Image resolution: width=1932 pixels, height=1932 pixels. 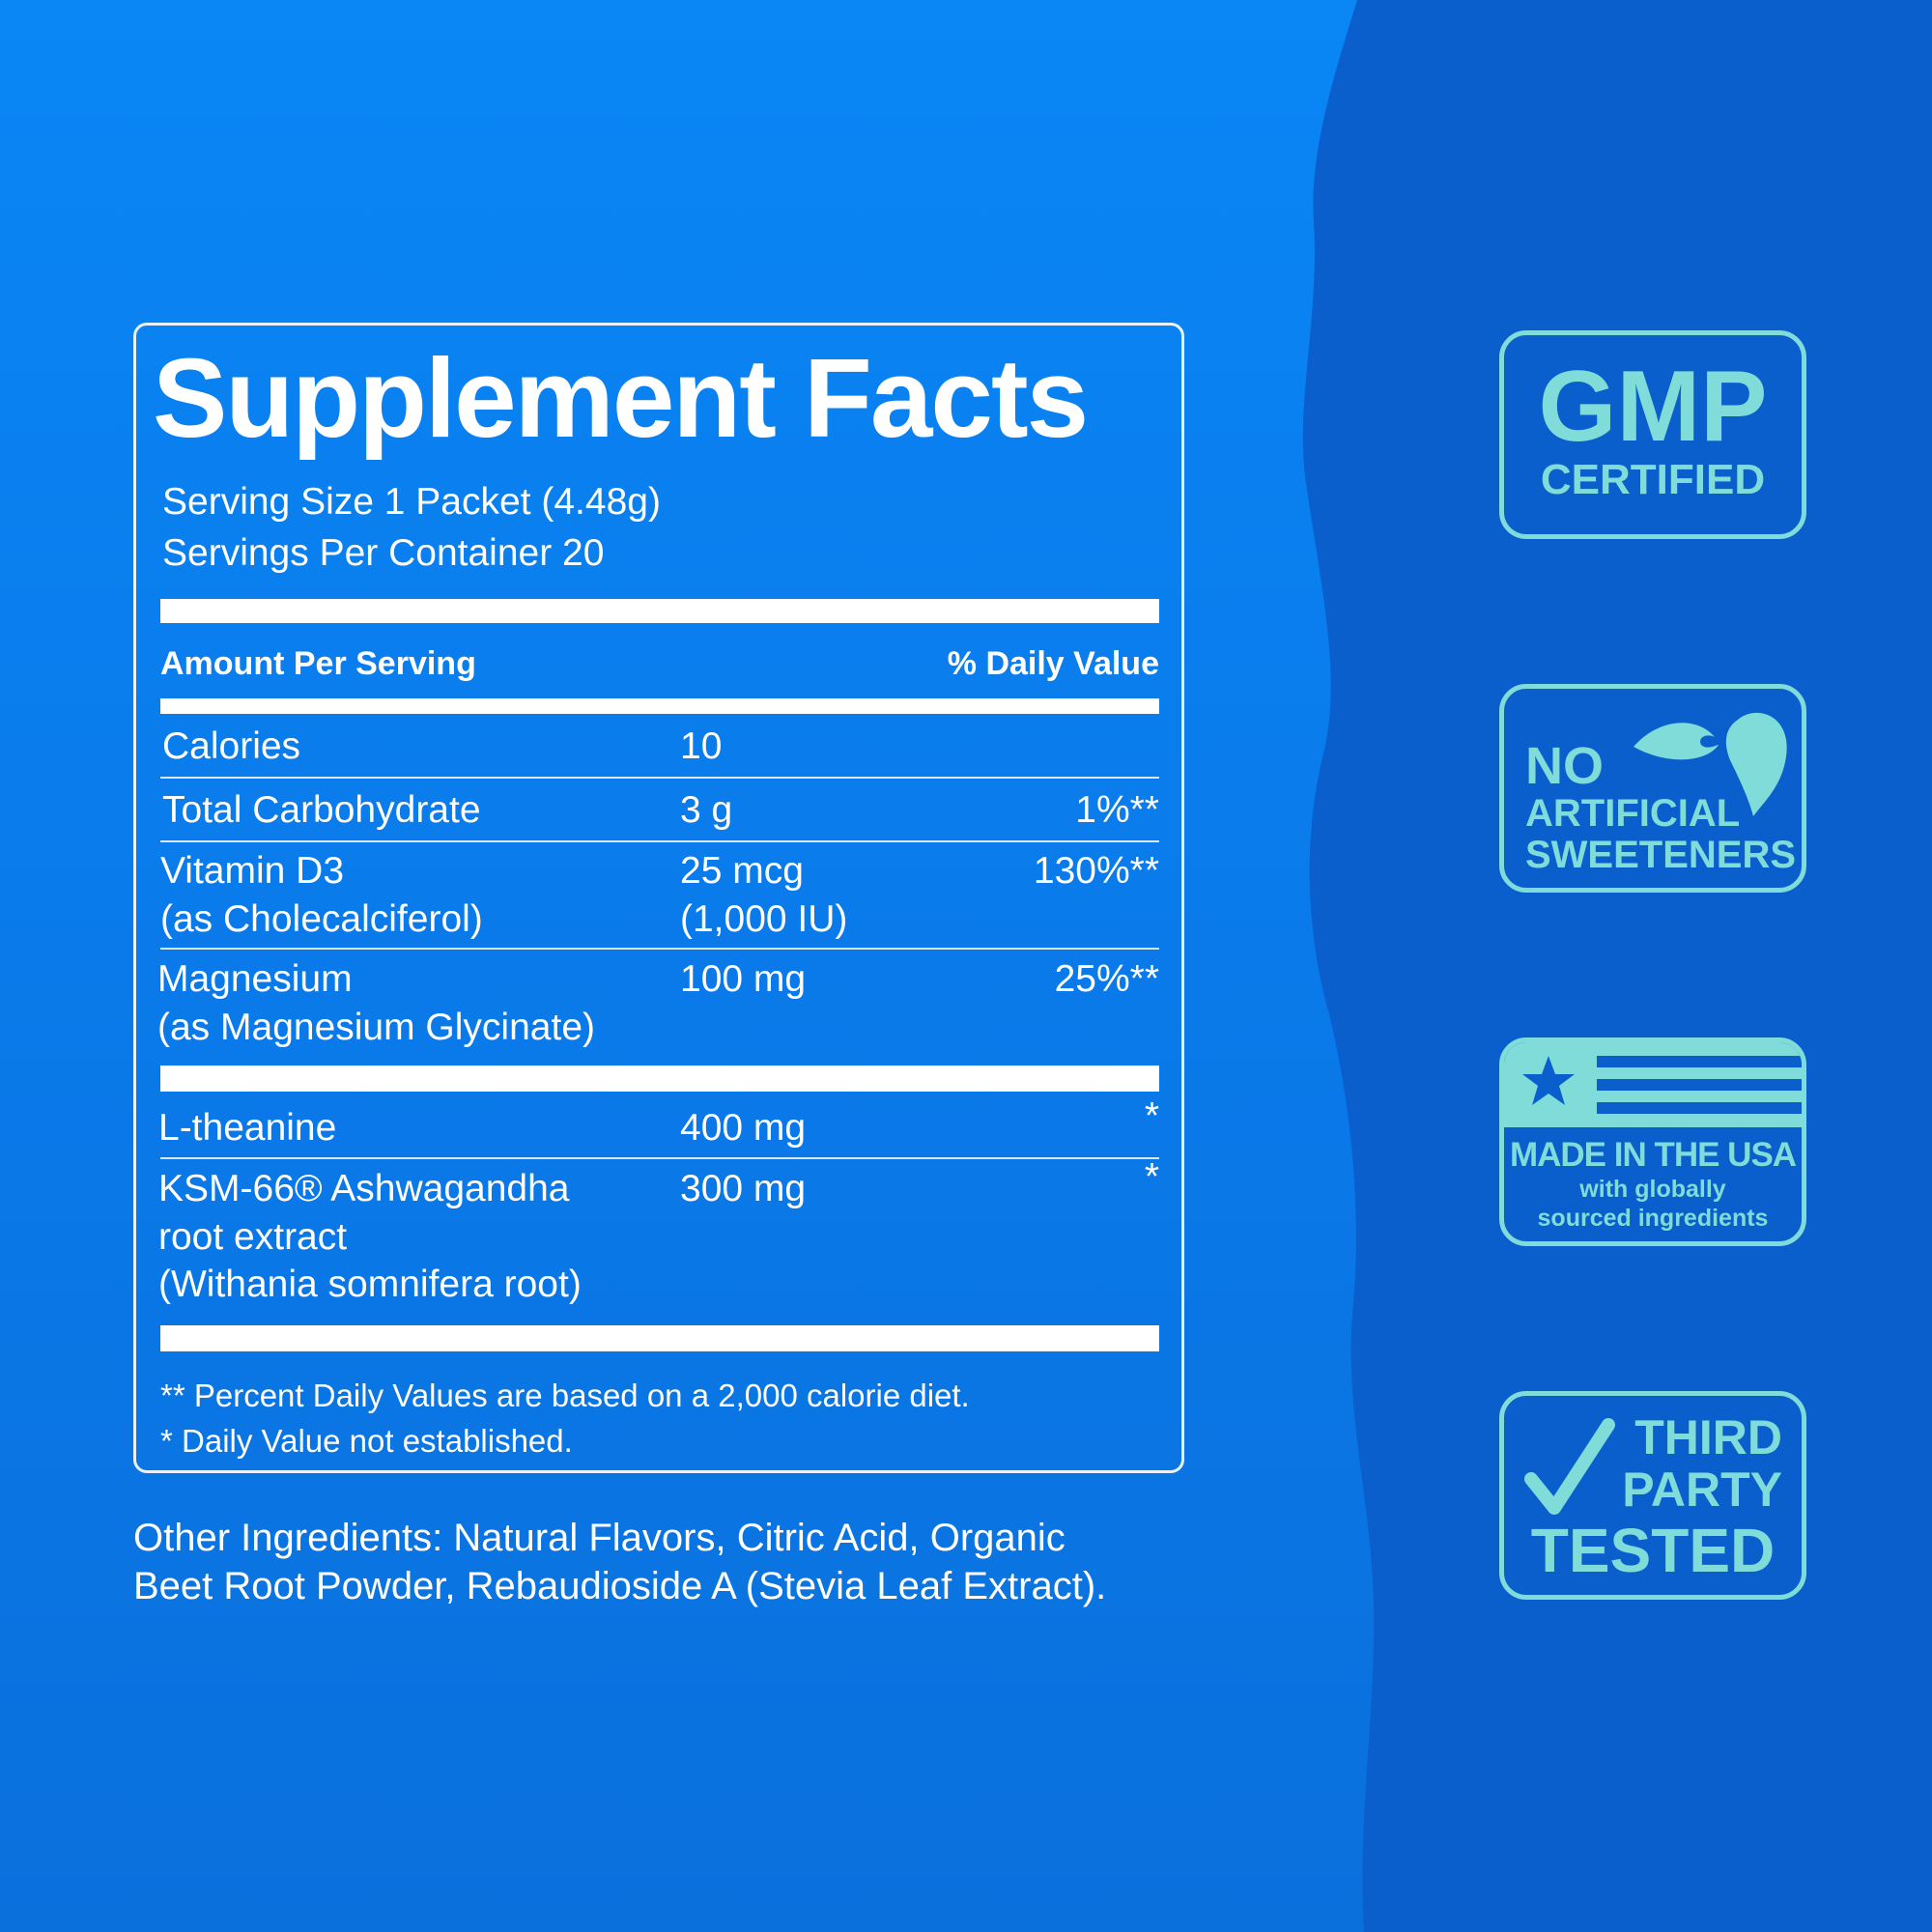 What do you see at coordinates (1653, 479) in the screenshot?
I see `badge-gmp-line2: CERTIFIED` at bounding box center [1653, 479].